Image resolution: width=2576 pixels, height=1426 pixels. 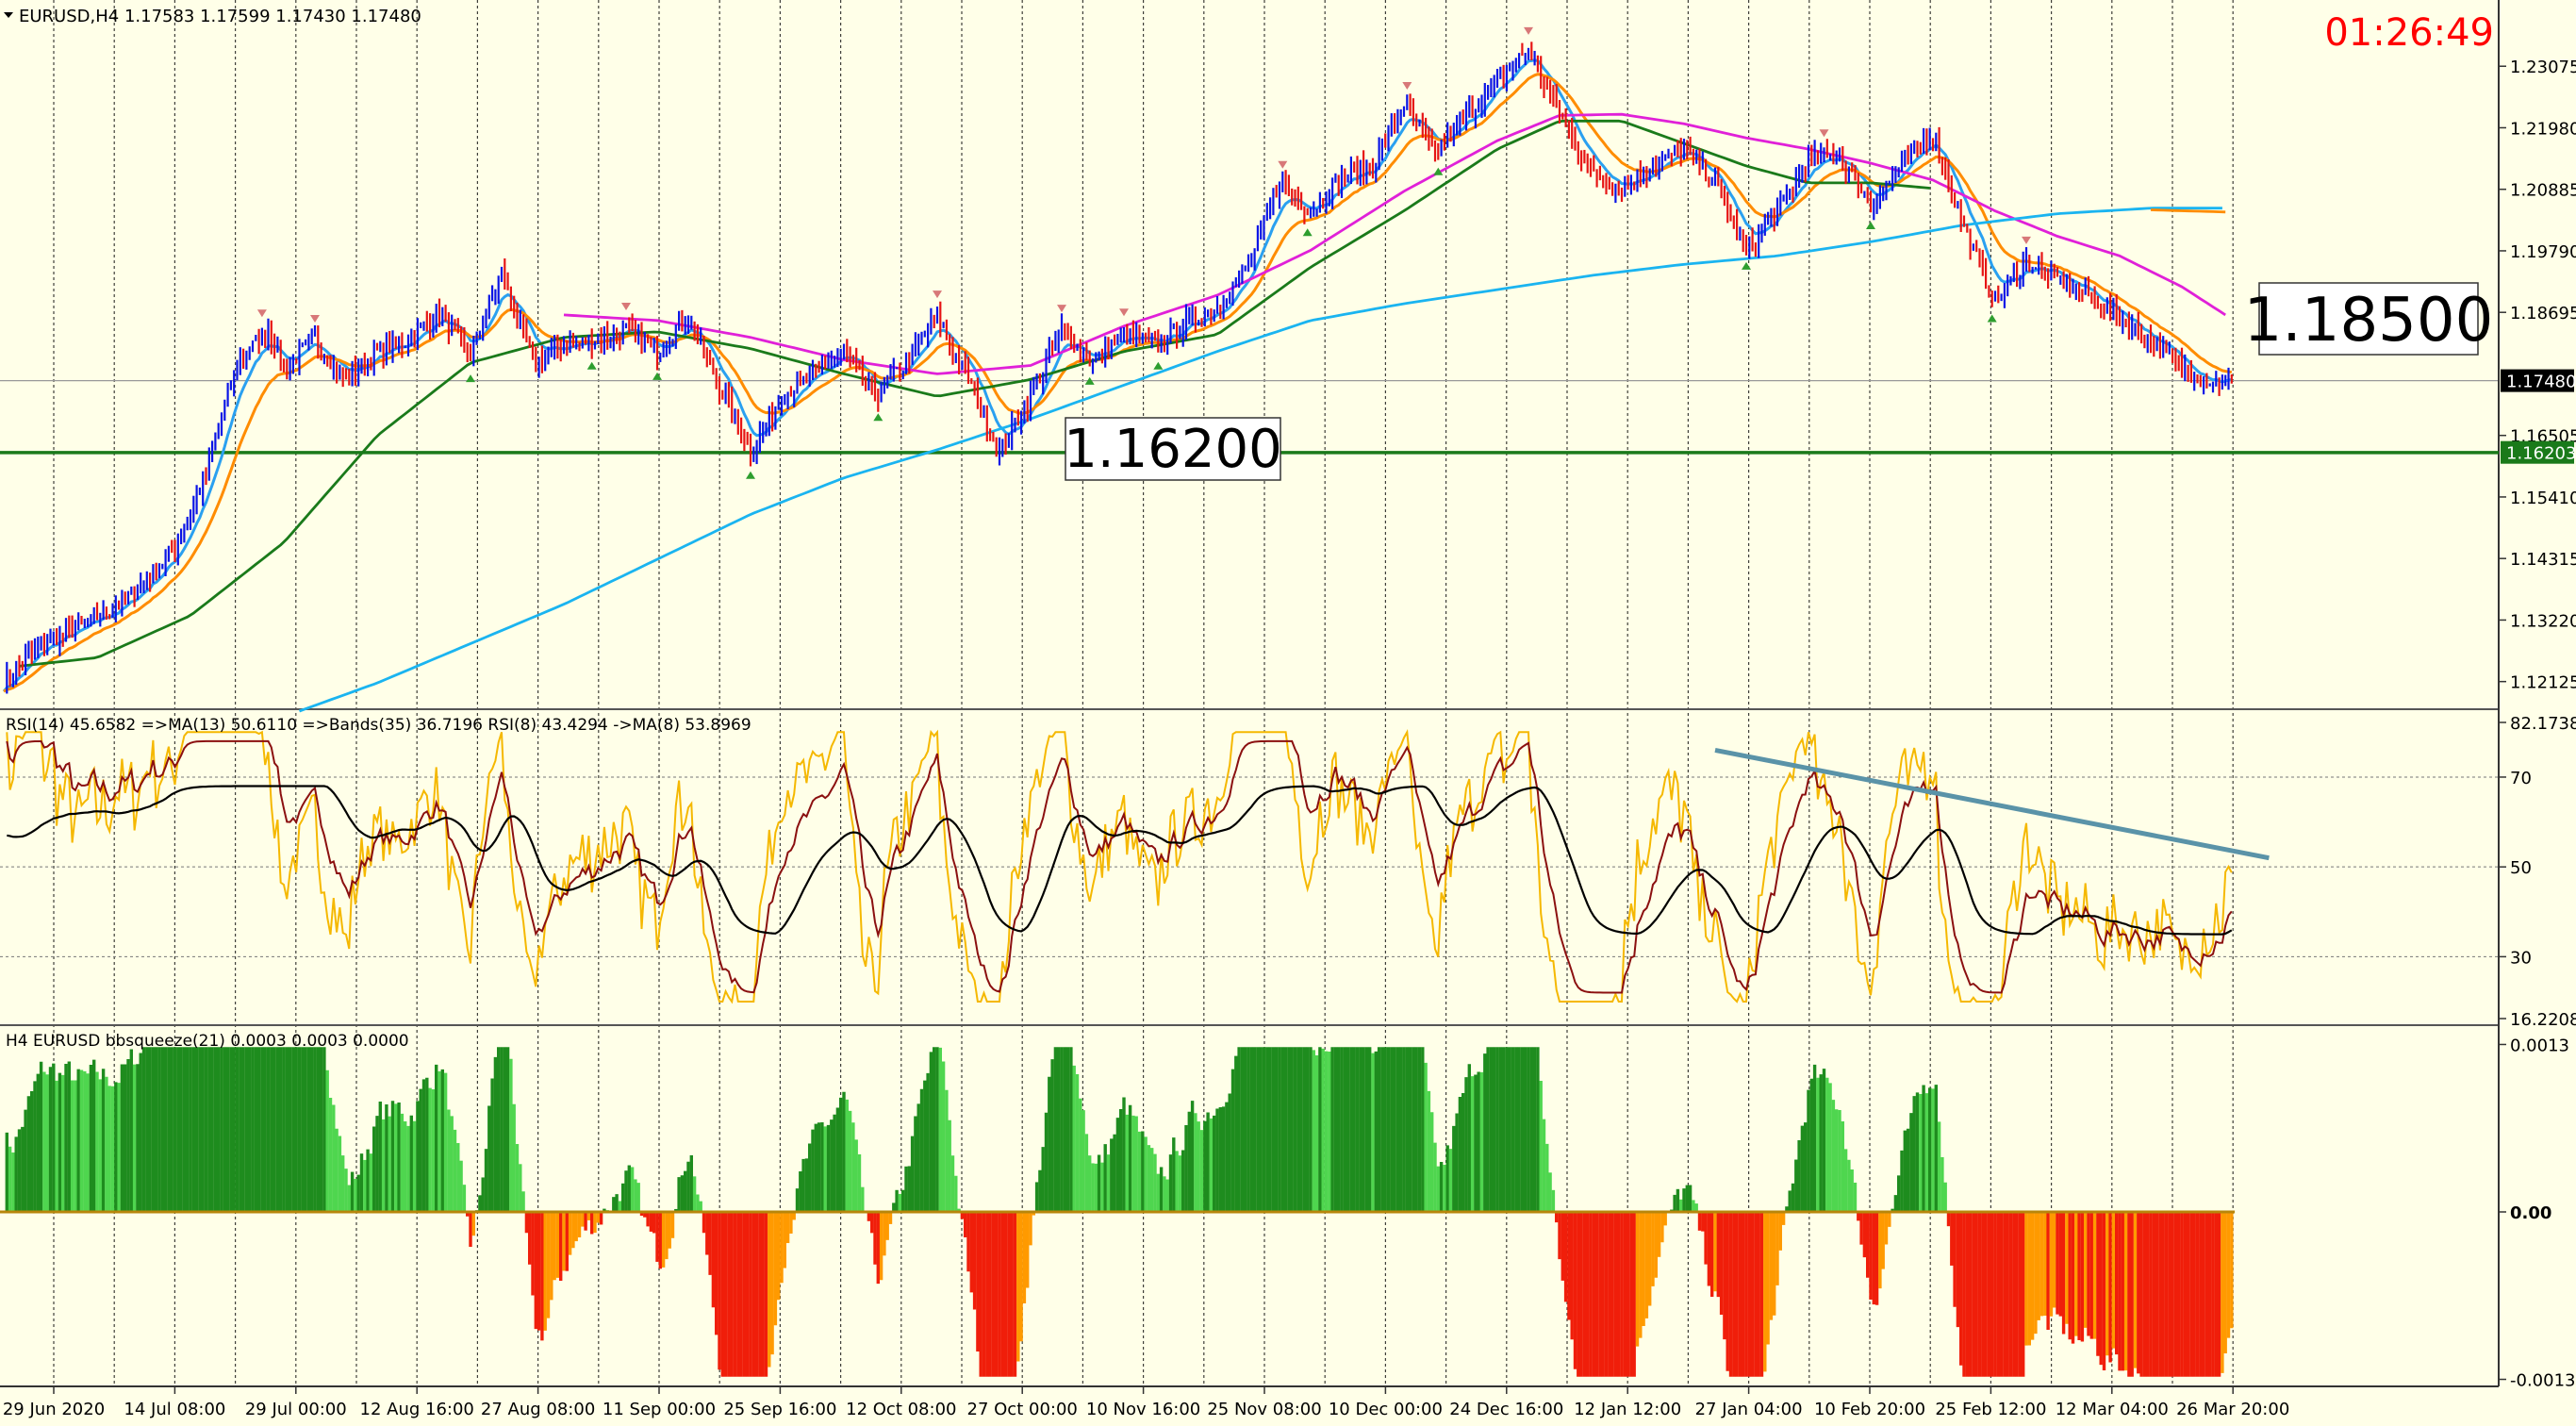 I want to click on rsi-scale-label: 30, so click(x=2521, y=958).